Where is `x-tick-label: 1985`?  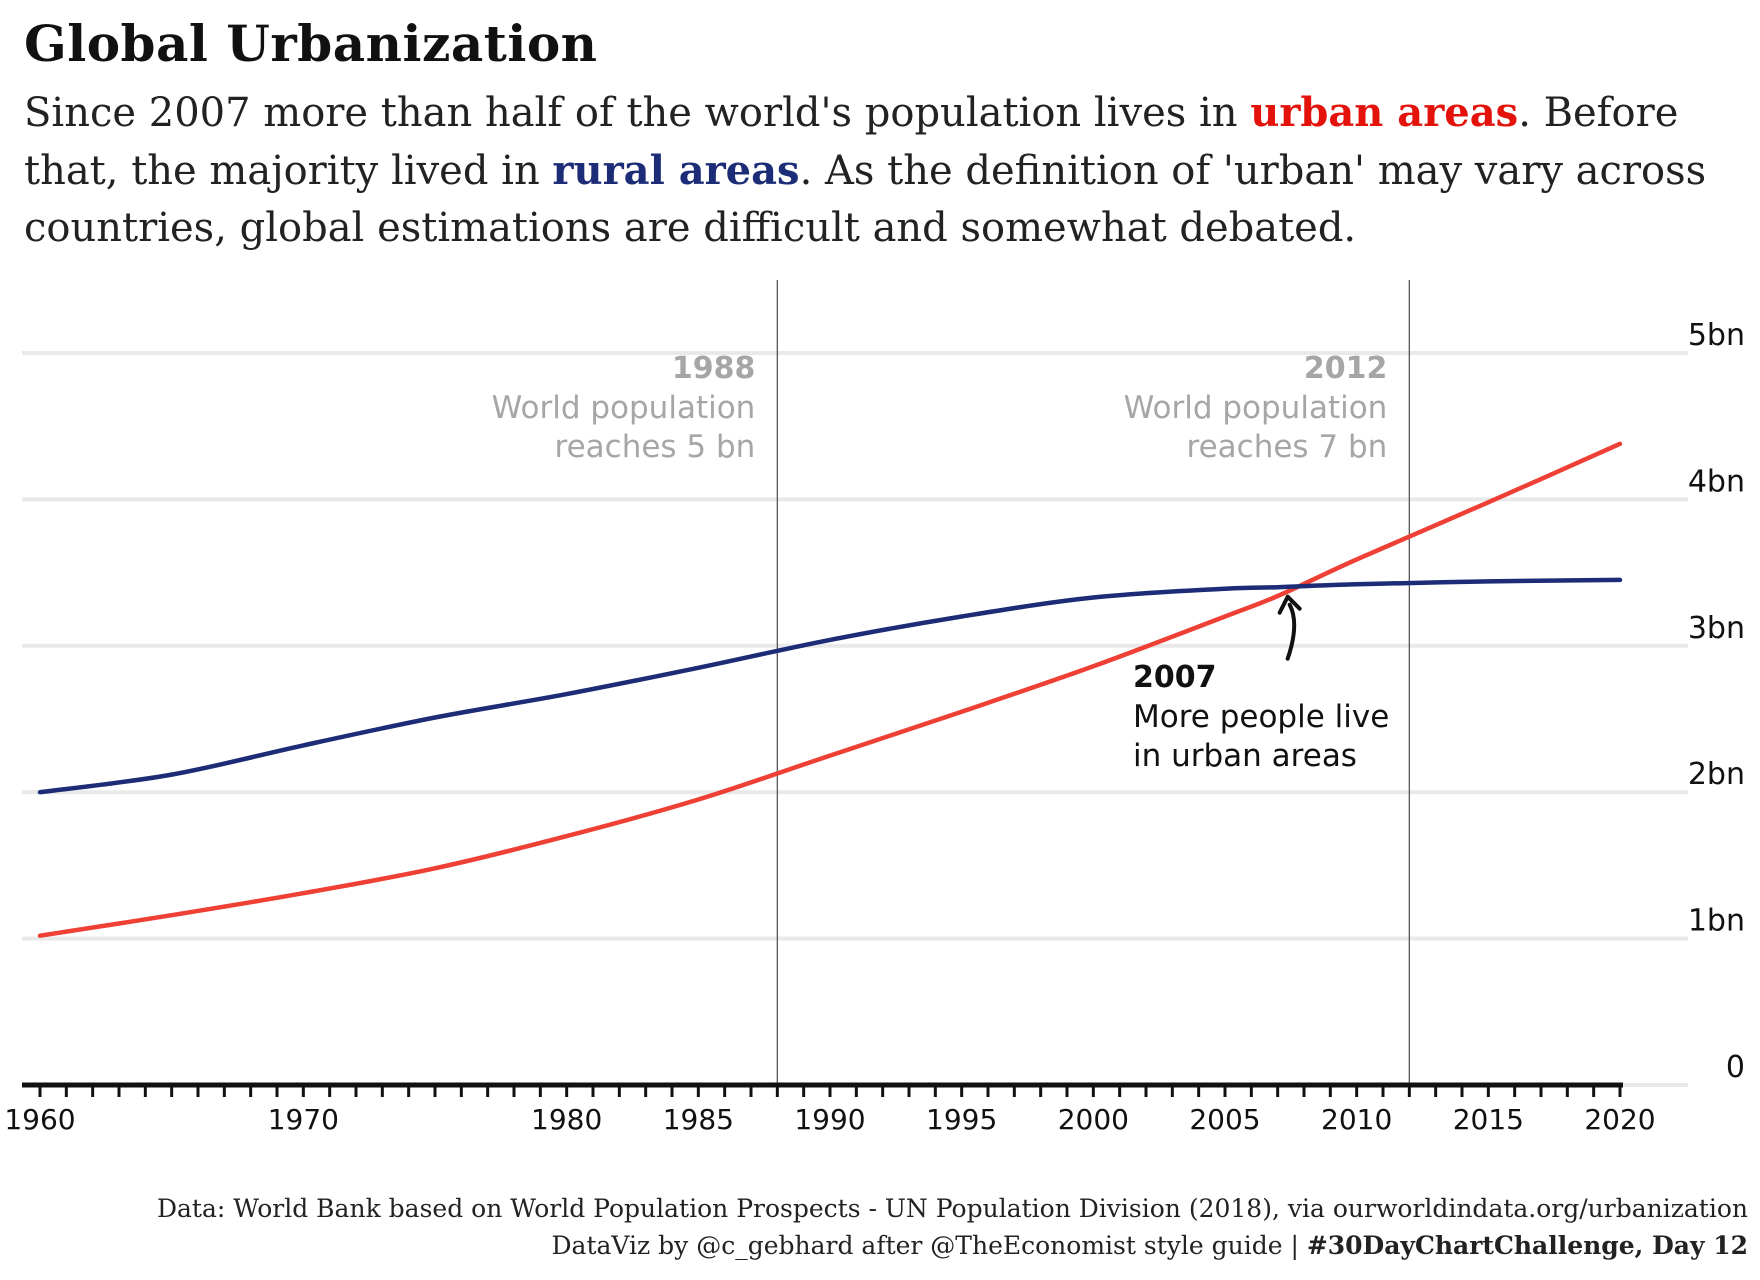
x-tick-label: 1985 is located at coordinates (698, 1119).